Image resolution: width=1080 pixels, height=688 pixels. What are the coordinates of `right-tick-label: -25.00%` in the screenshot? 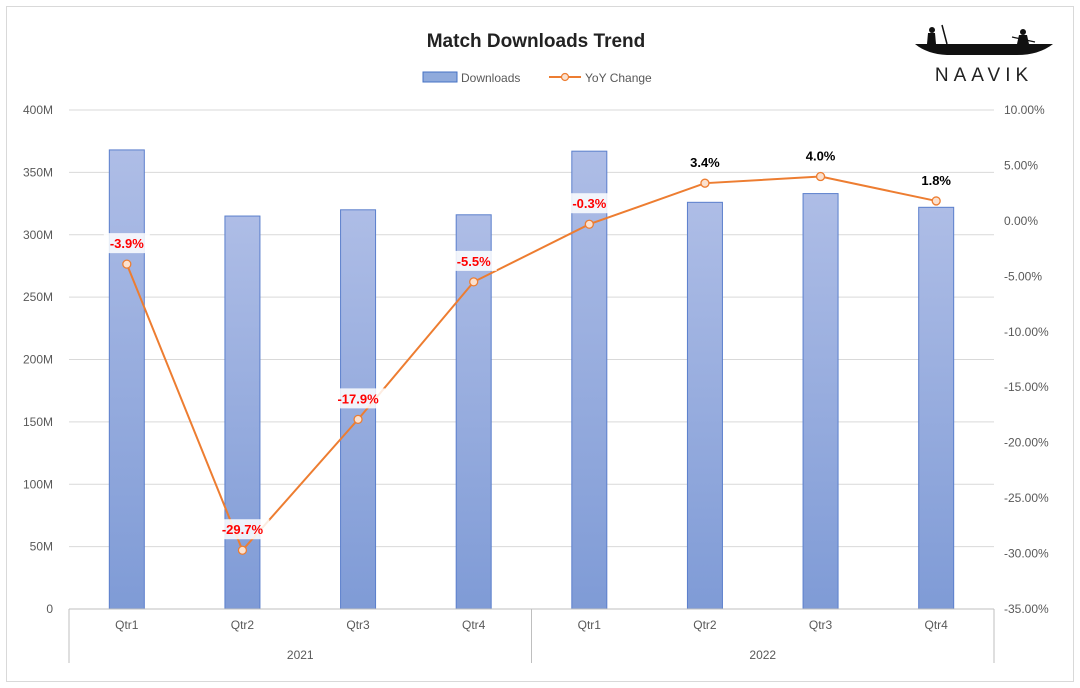 It's located at (1026, 498).